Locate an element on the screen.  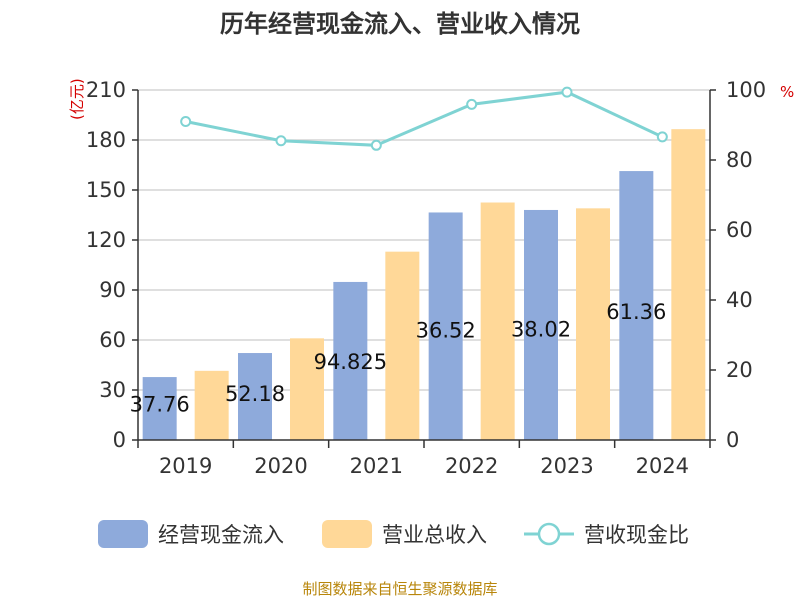
legend-swatch-cash-inflow is located at coordinates (123, 534).